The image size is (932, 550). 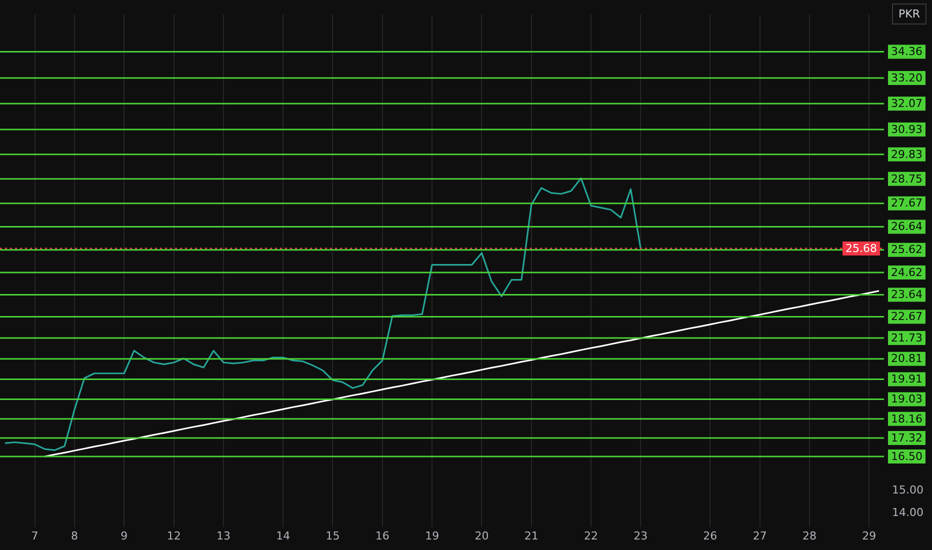 What do you see at coordinates (906, 227) in the screenshot?
I see `ref-line-label: 26.64` at bounding box center [906, 227].